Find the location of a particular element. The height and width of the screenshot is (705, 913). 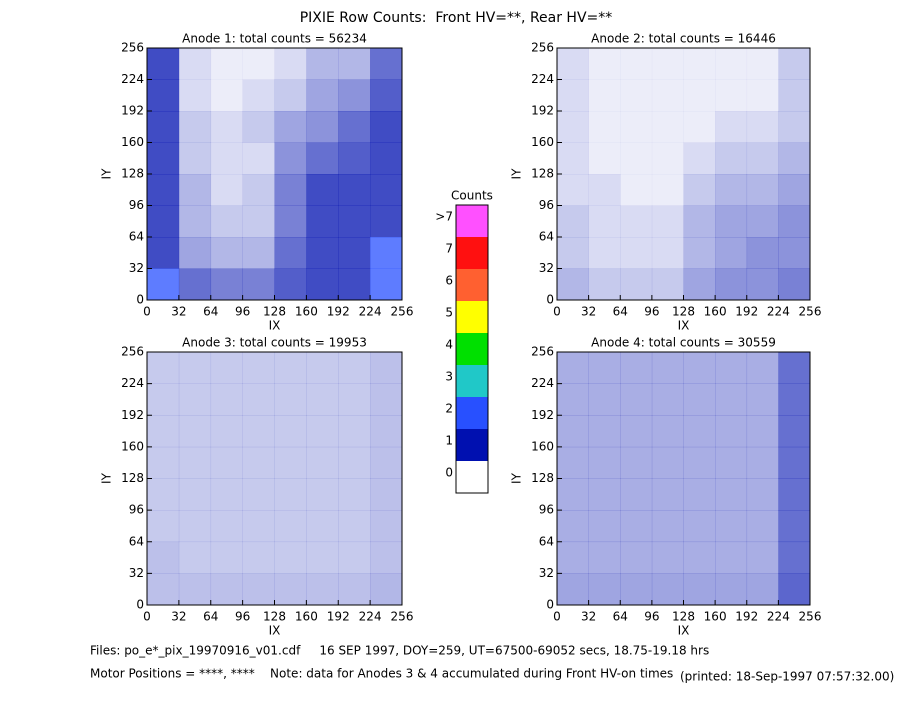

y-tick-label: 32 is located at coordinates (136, 268).